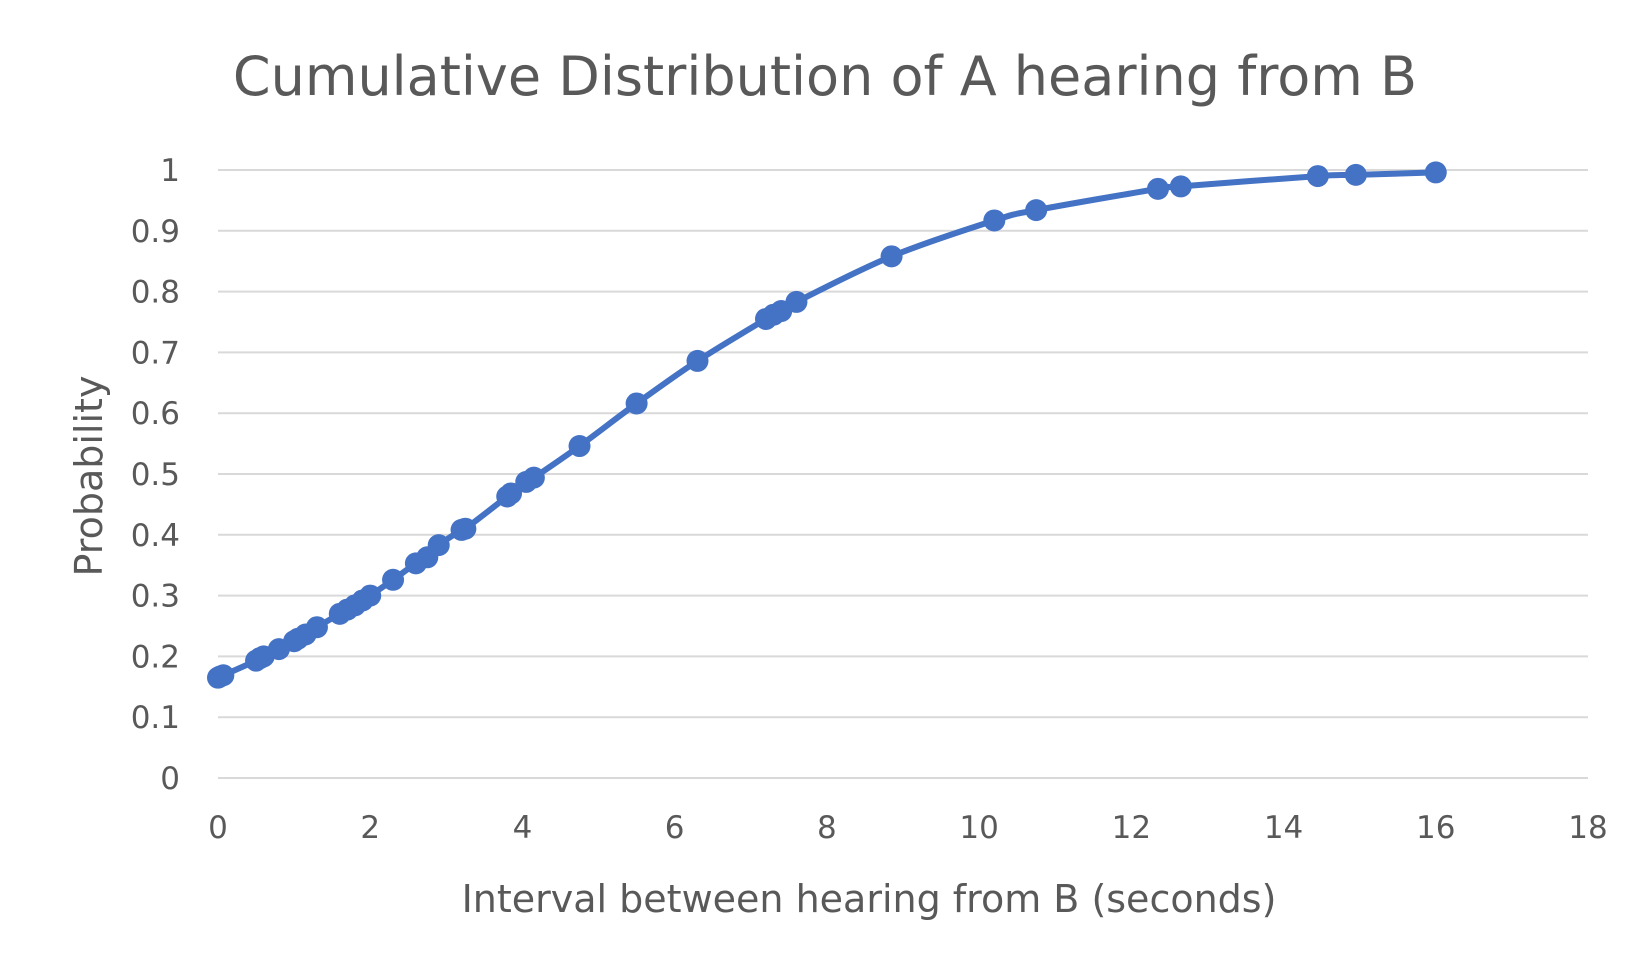 This screenshot has height=978, width=1650. I want to click on y-tick-label: 0.1, so click(155, 718).